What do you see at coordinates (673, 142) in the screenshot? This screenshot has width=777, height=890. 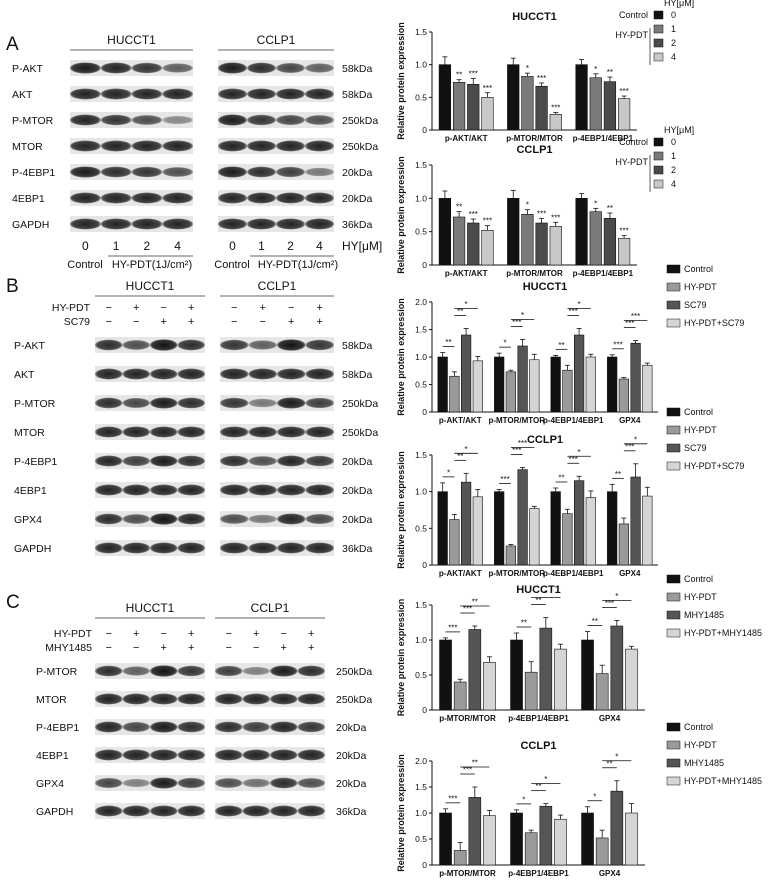 I see `legend-dose-value: 0` at bounding box center [673, 142].